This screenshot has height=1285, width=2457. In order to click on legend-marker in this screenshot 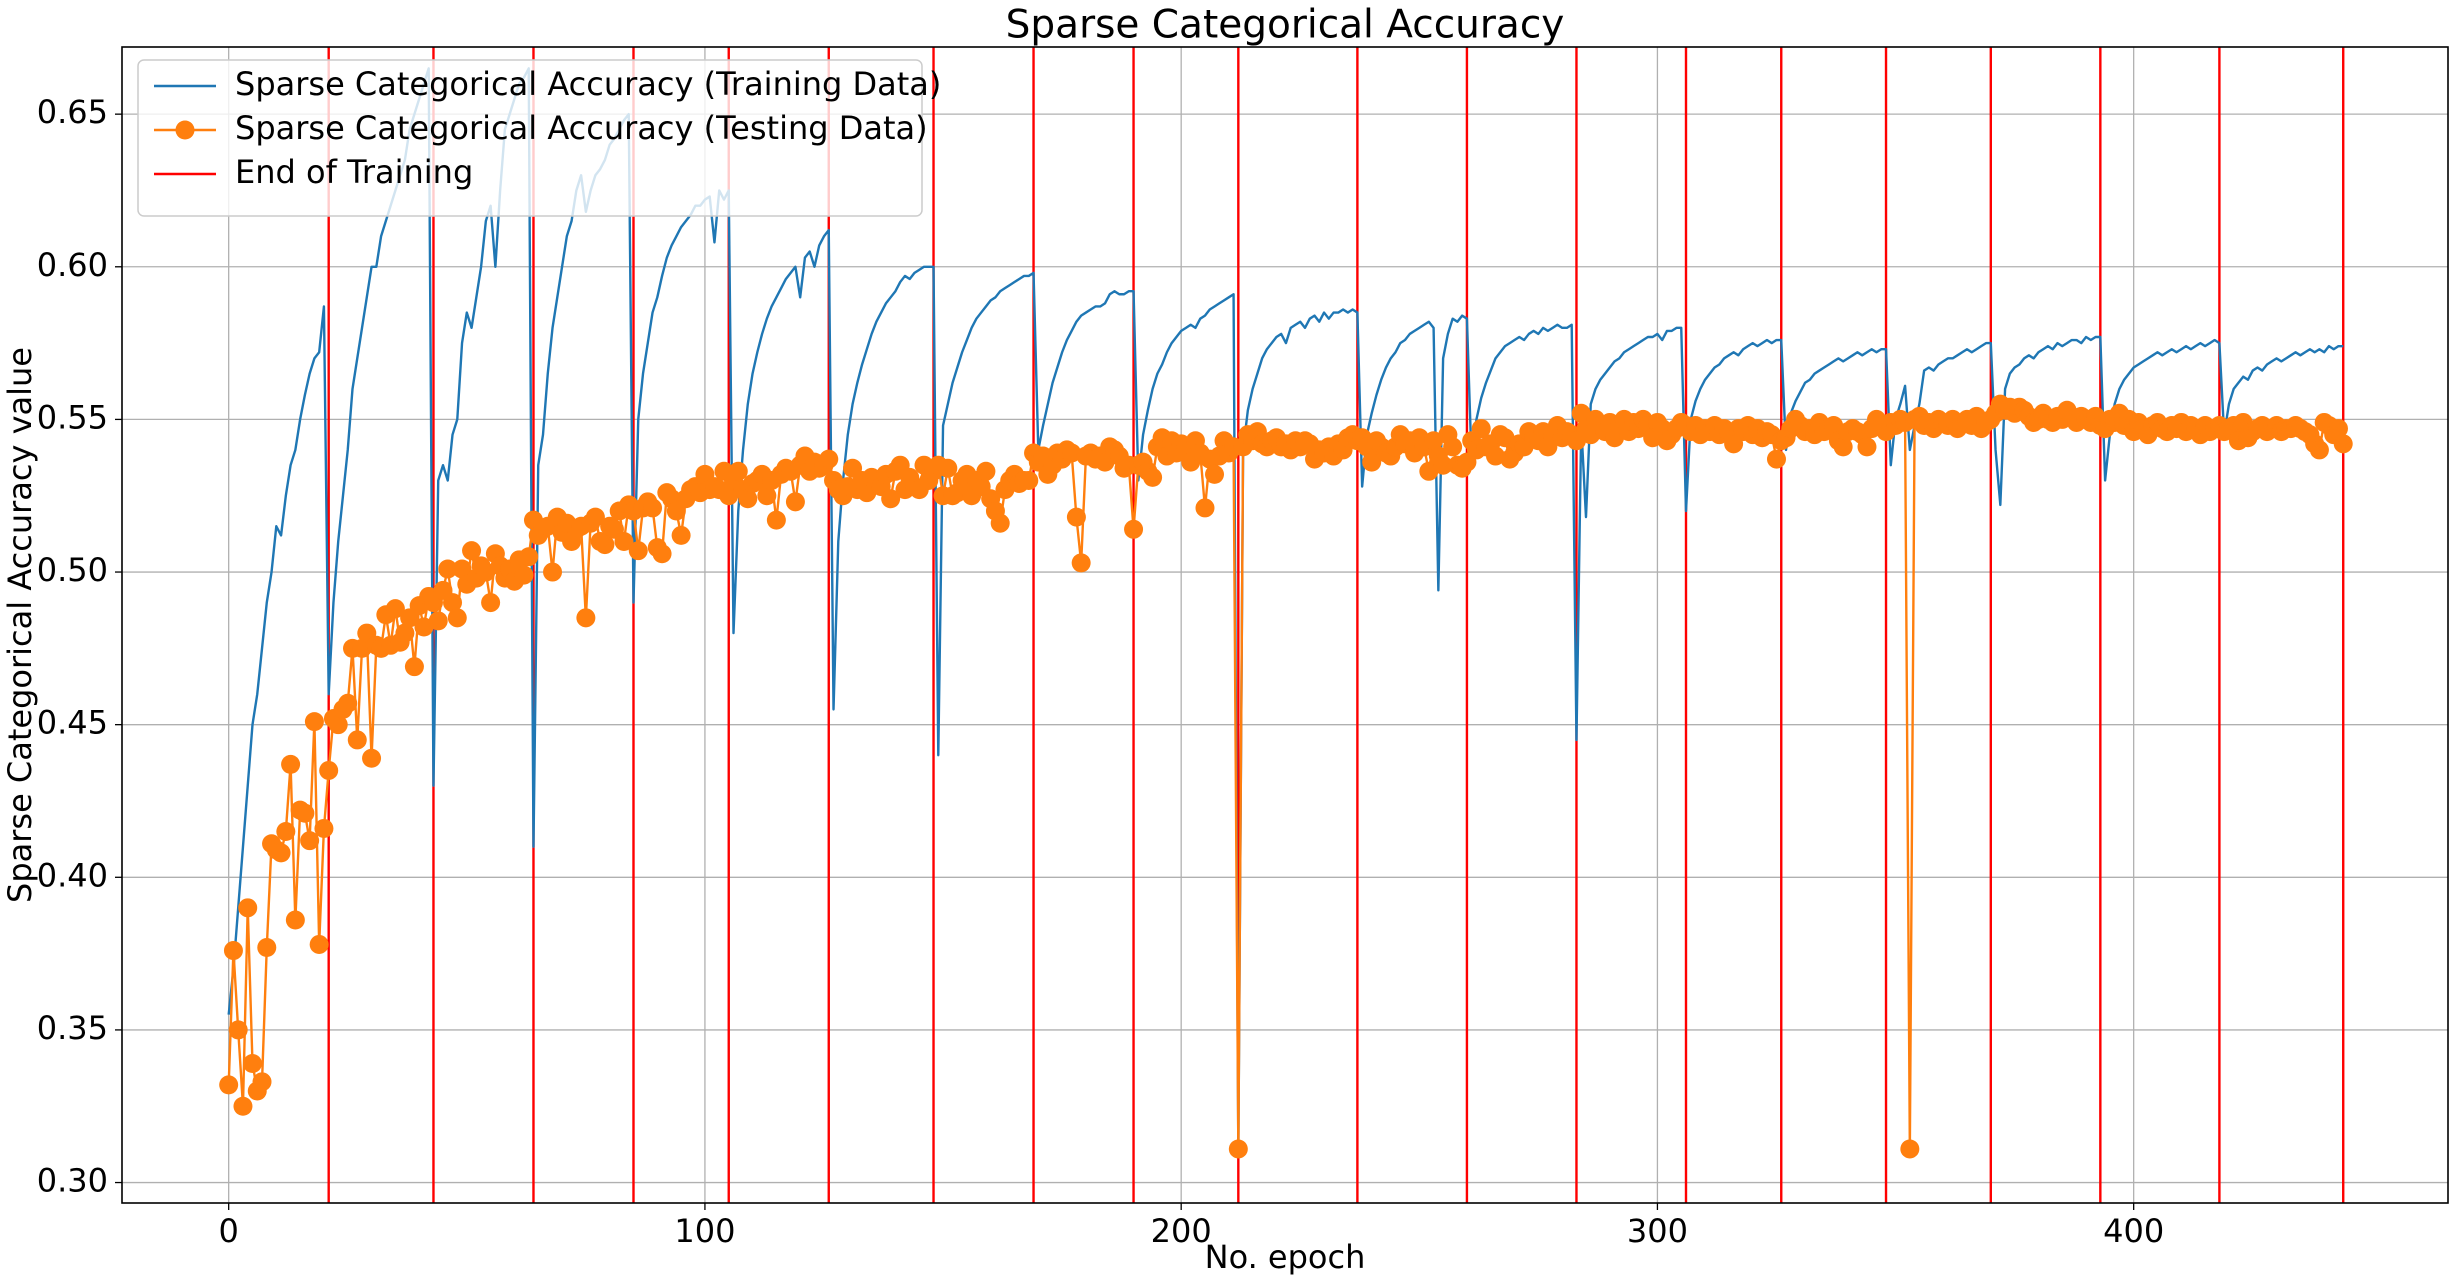, I will do `click(185, 130)`.